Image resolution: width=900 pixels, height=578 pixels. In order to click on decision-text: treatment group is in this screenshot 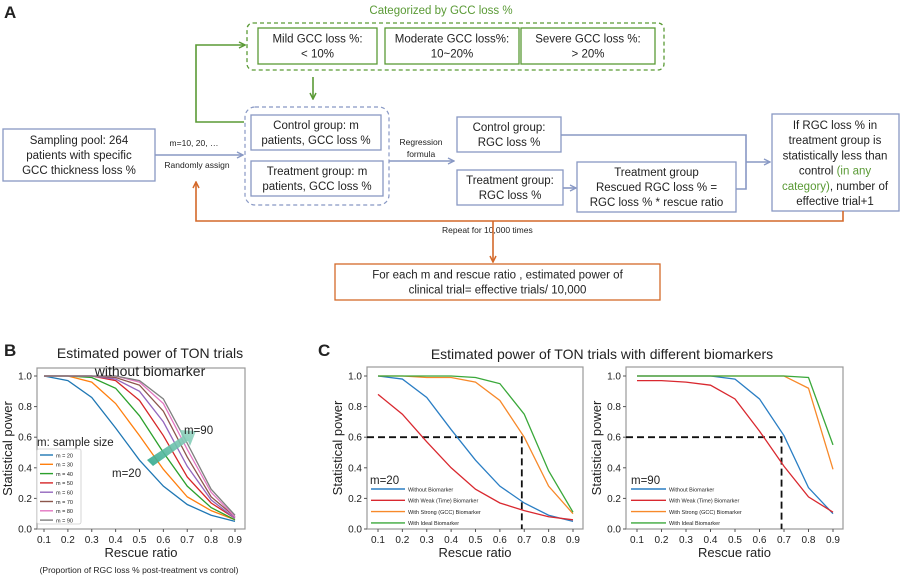, I will do `click(835, 141)`.